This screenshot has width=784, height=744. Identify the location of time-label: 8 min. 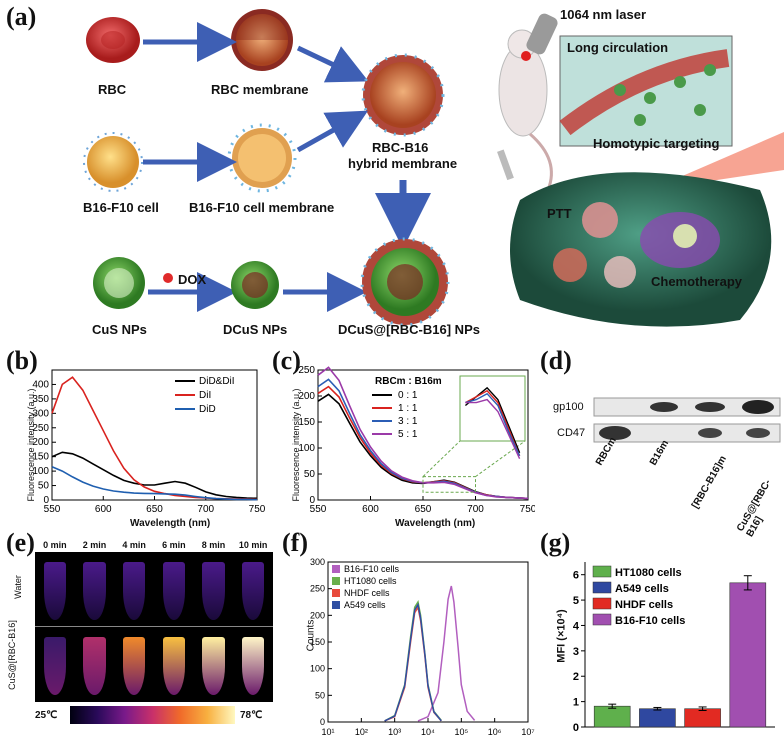
(213, 545).